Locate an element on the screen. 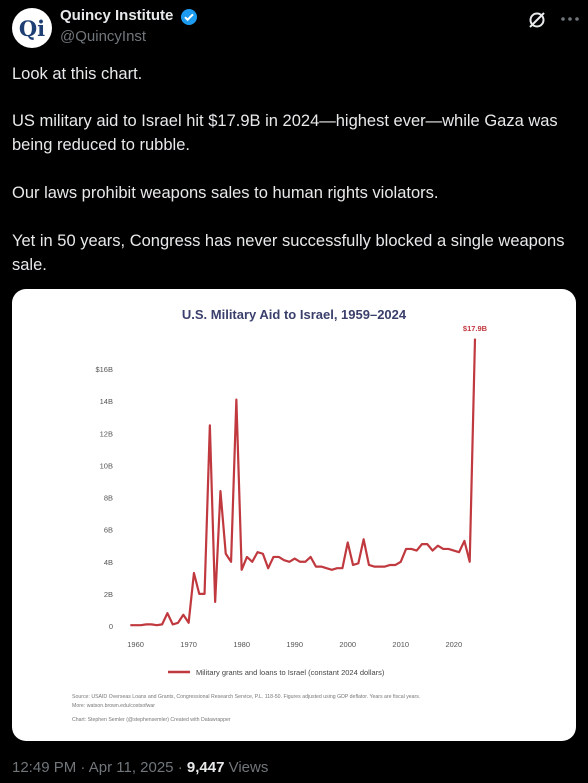  y-tick-label: 12B is located at coordinates (106, 433).